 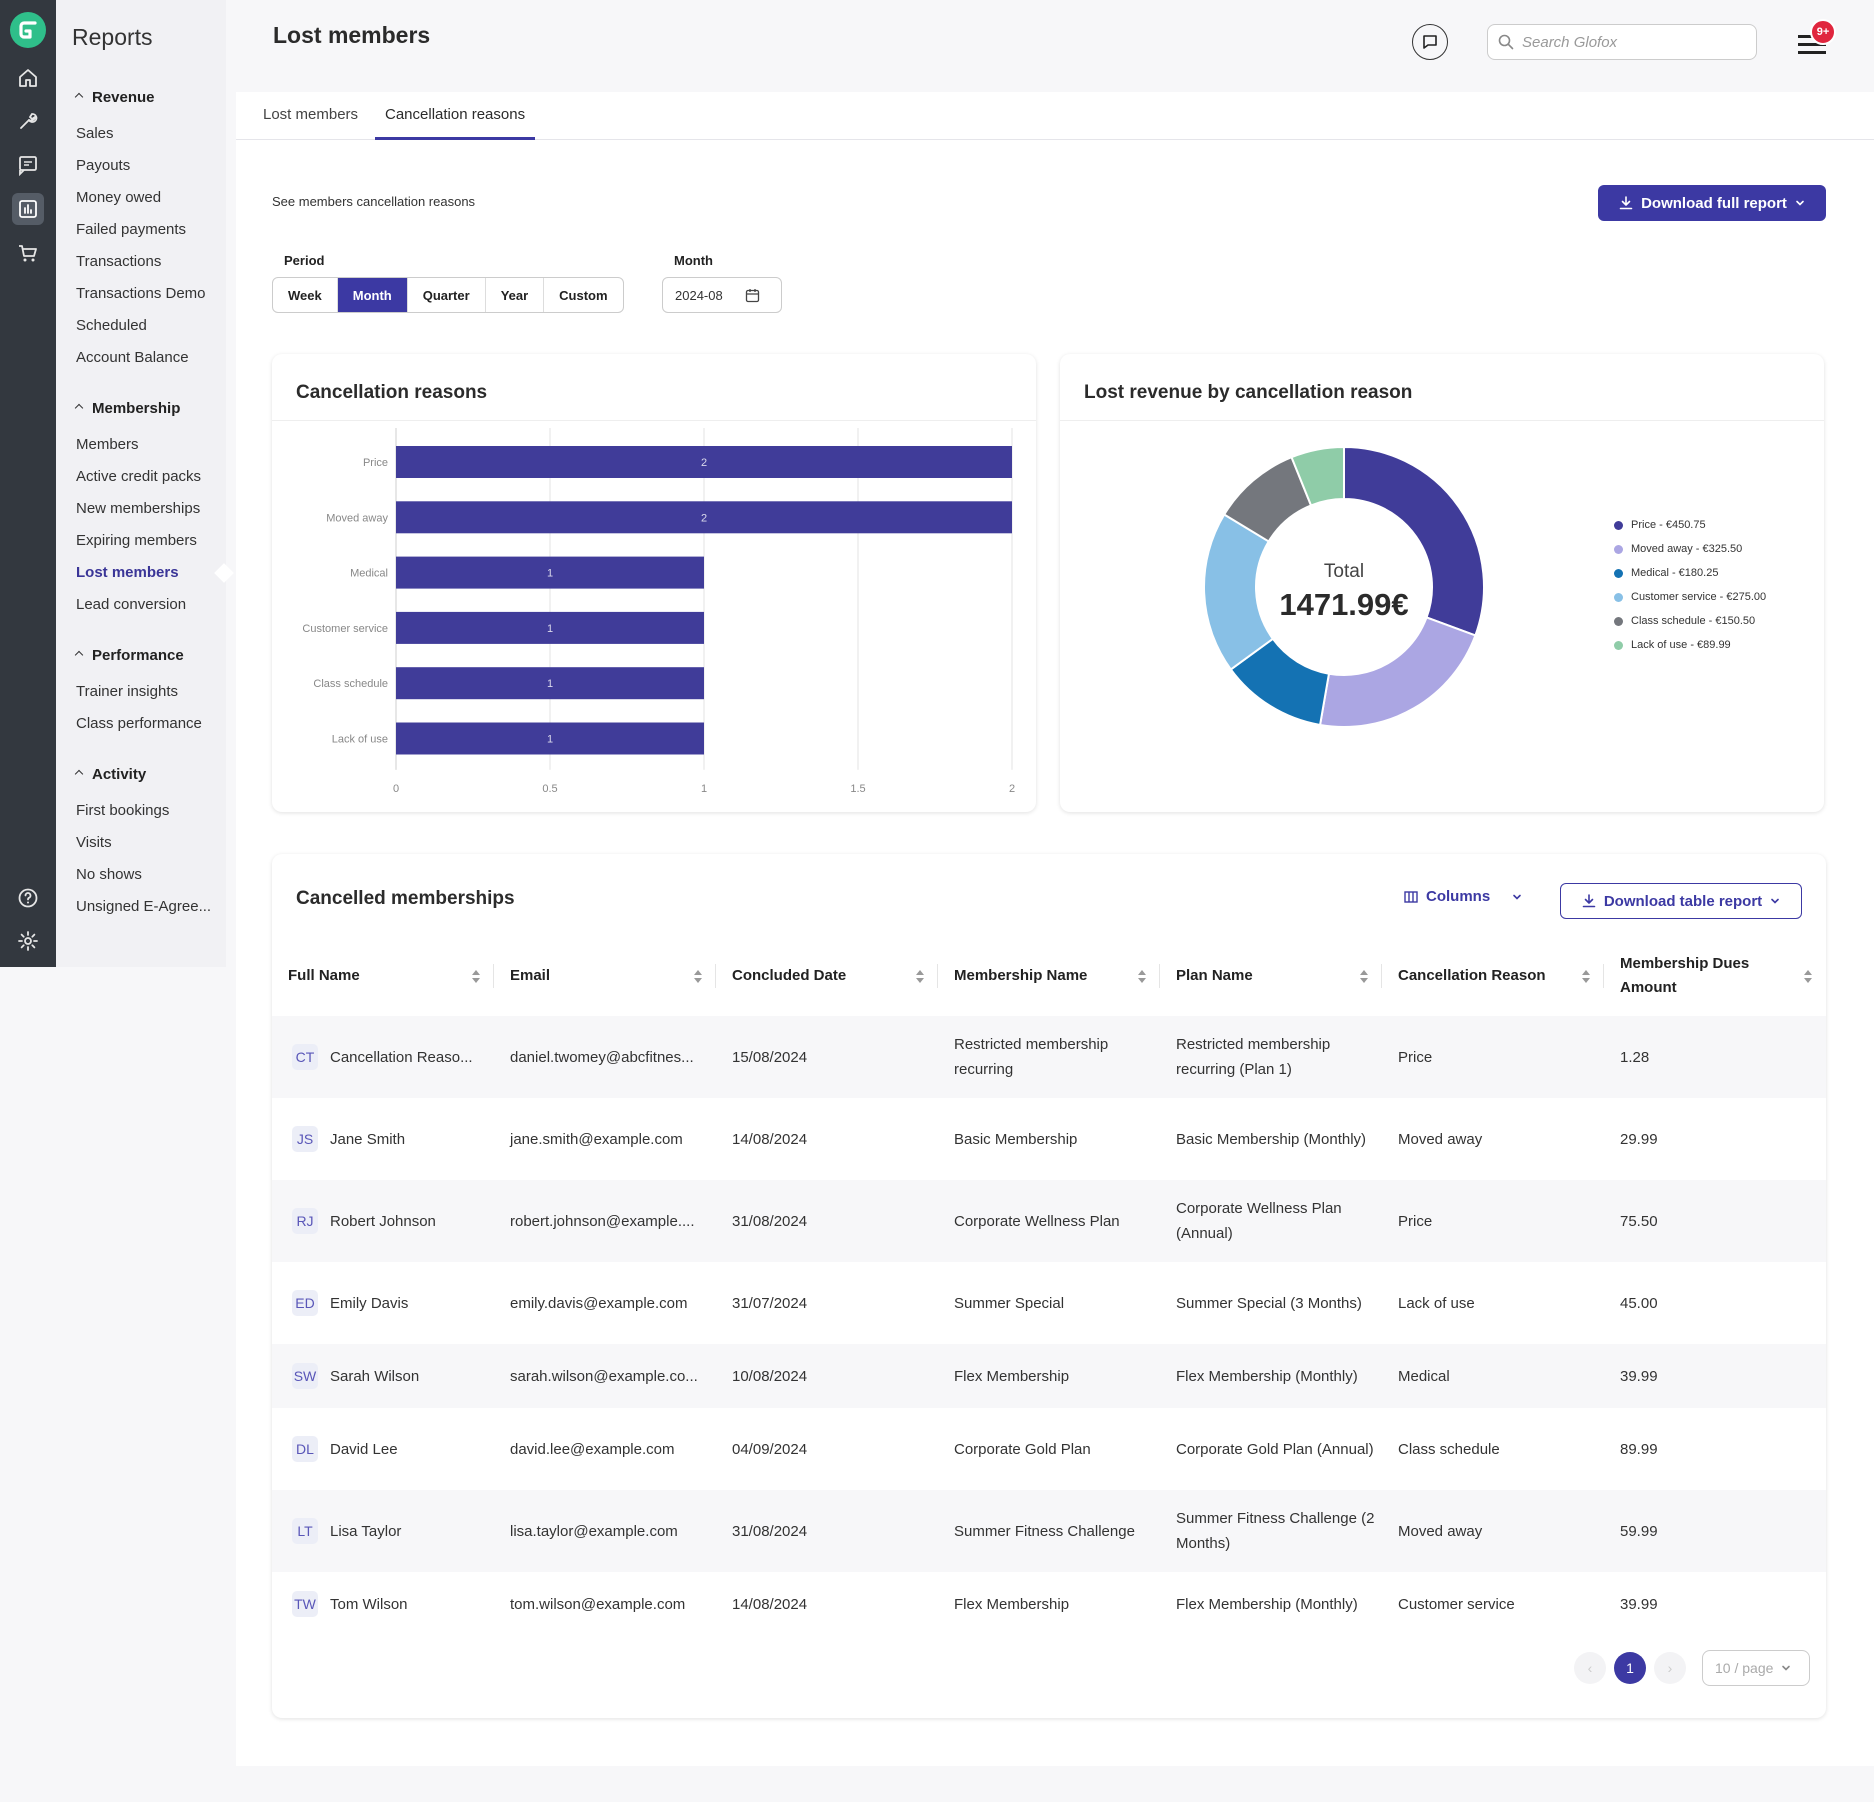 What do you see at coordinates (139, 476) in the screenshot?
I see `sidebar-item-active-credit-packs: Active credit packs` at bounding box center [139, 476].